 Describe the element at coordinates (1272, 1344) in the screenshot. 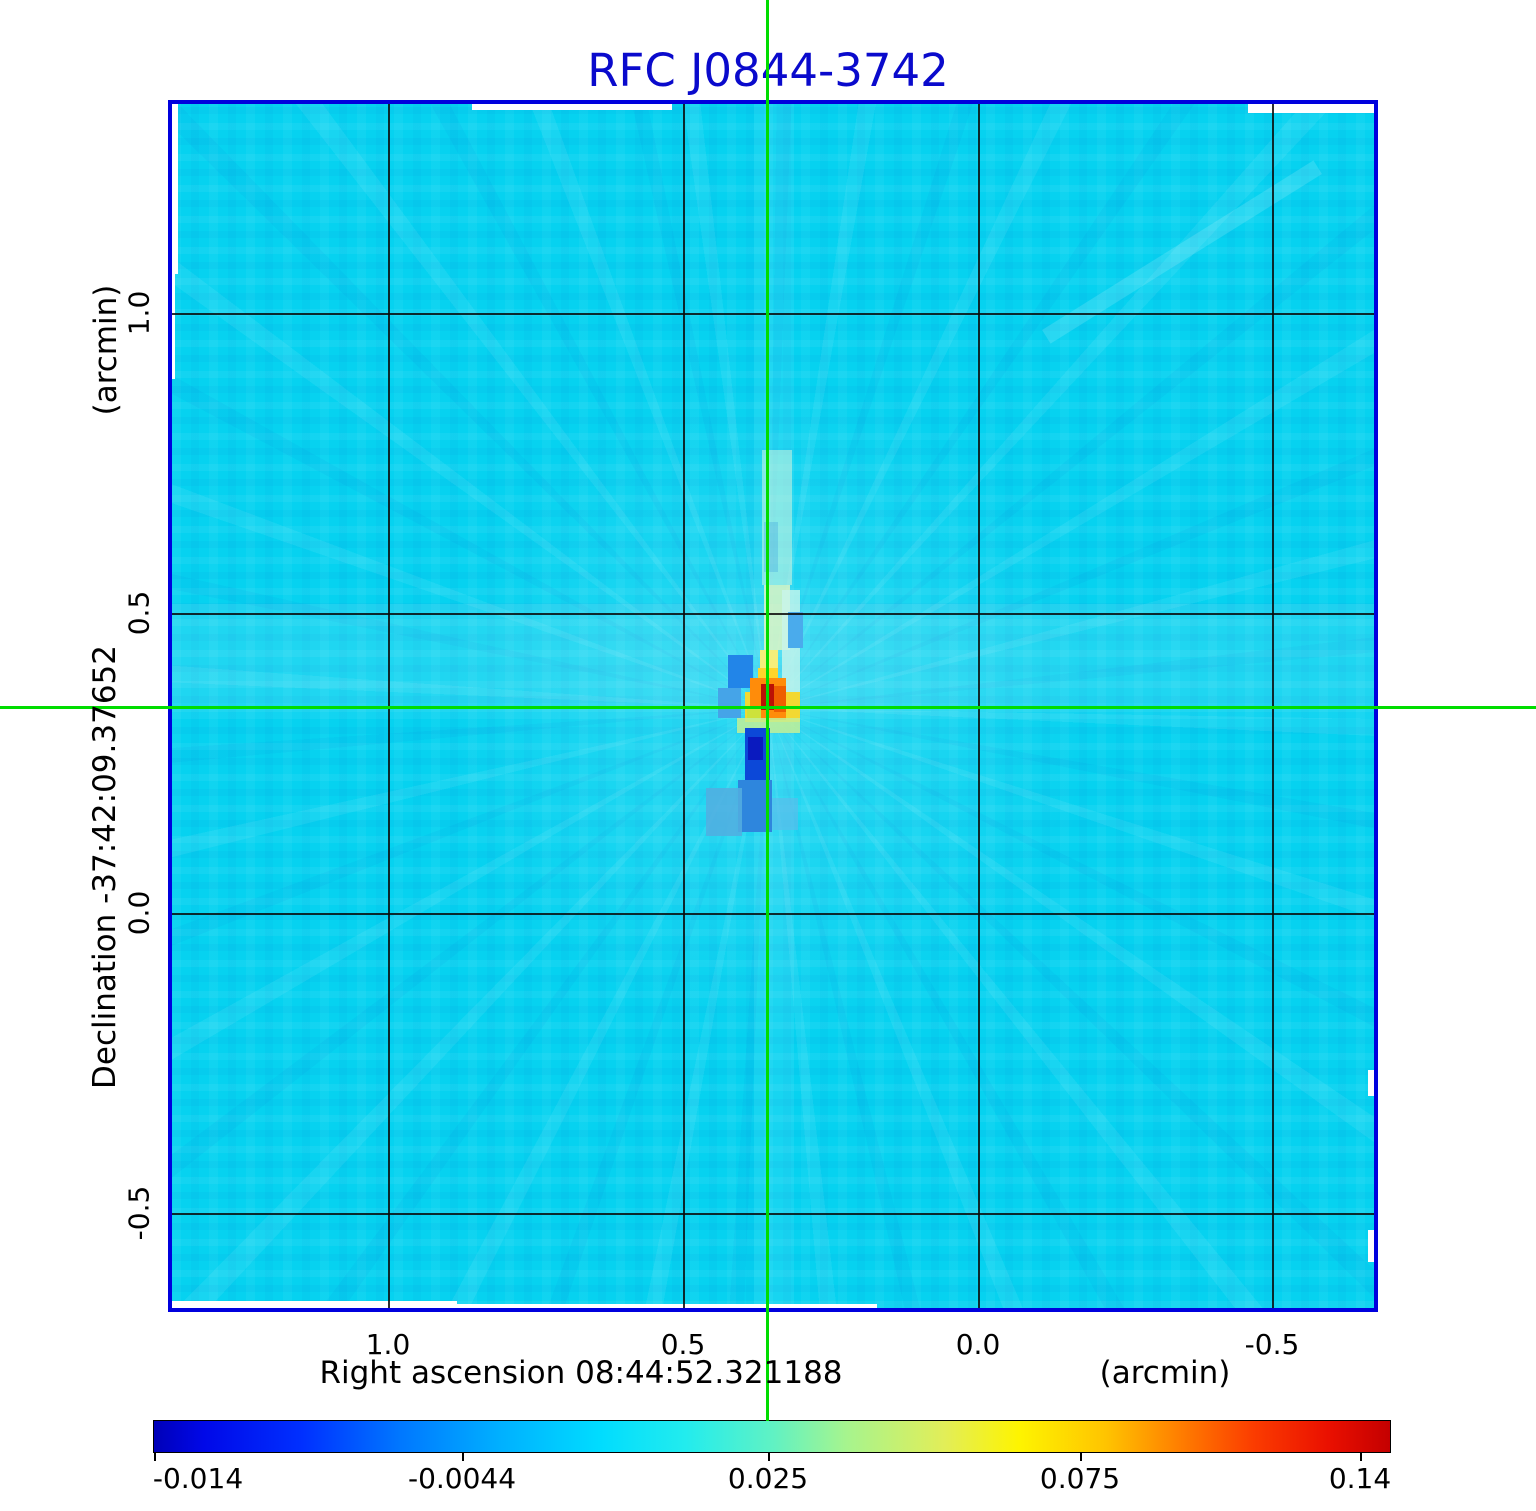

I see `x-tick-label: -0.5` at that location.